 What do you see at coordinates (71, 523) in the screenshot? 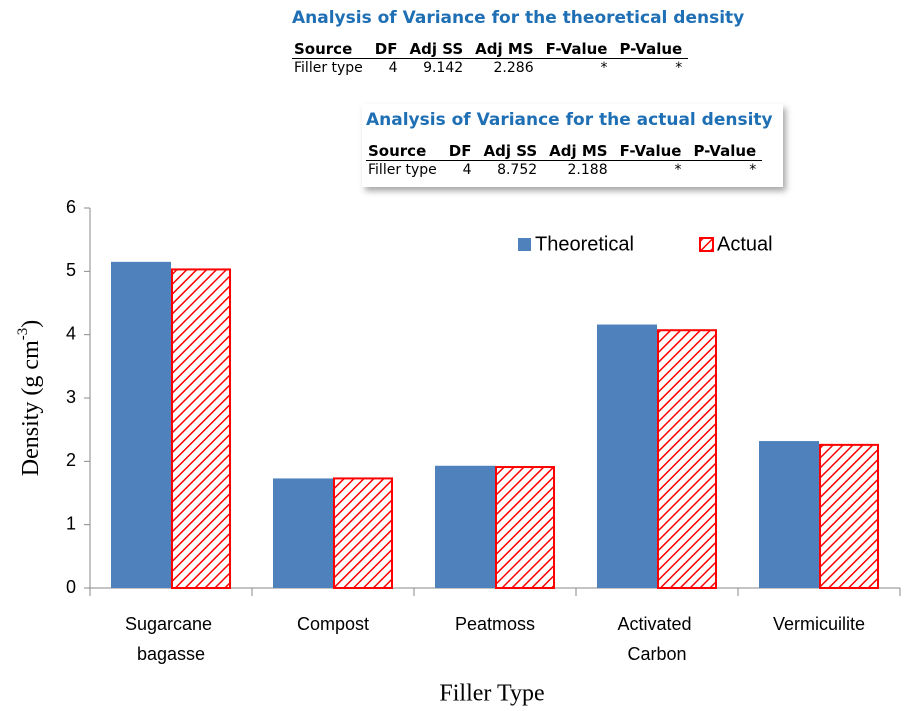
I see `y-tick-label: 1` at bounding box center [71, 523].